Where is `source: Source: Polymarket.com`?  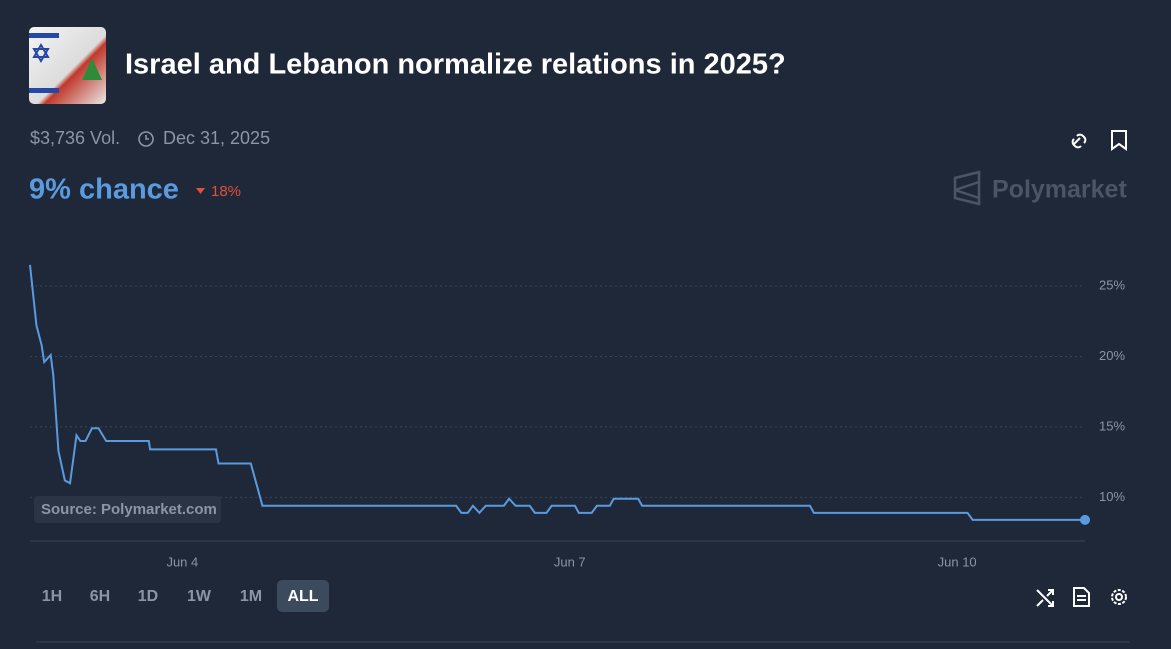
source: Source: Polymarket.com is located at coordinates (129, 509).